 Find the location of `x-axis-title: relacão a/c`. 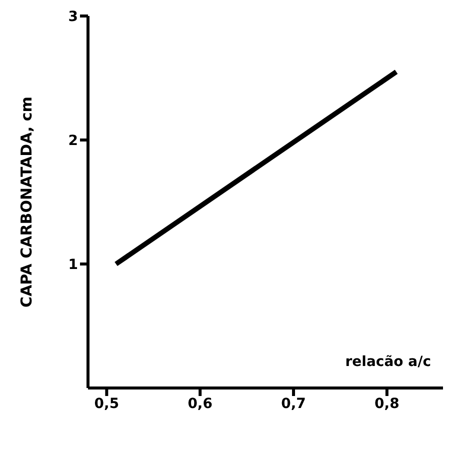

x-axis-title: relacão a/c is located at coordinates (388, 362).